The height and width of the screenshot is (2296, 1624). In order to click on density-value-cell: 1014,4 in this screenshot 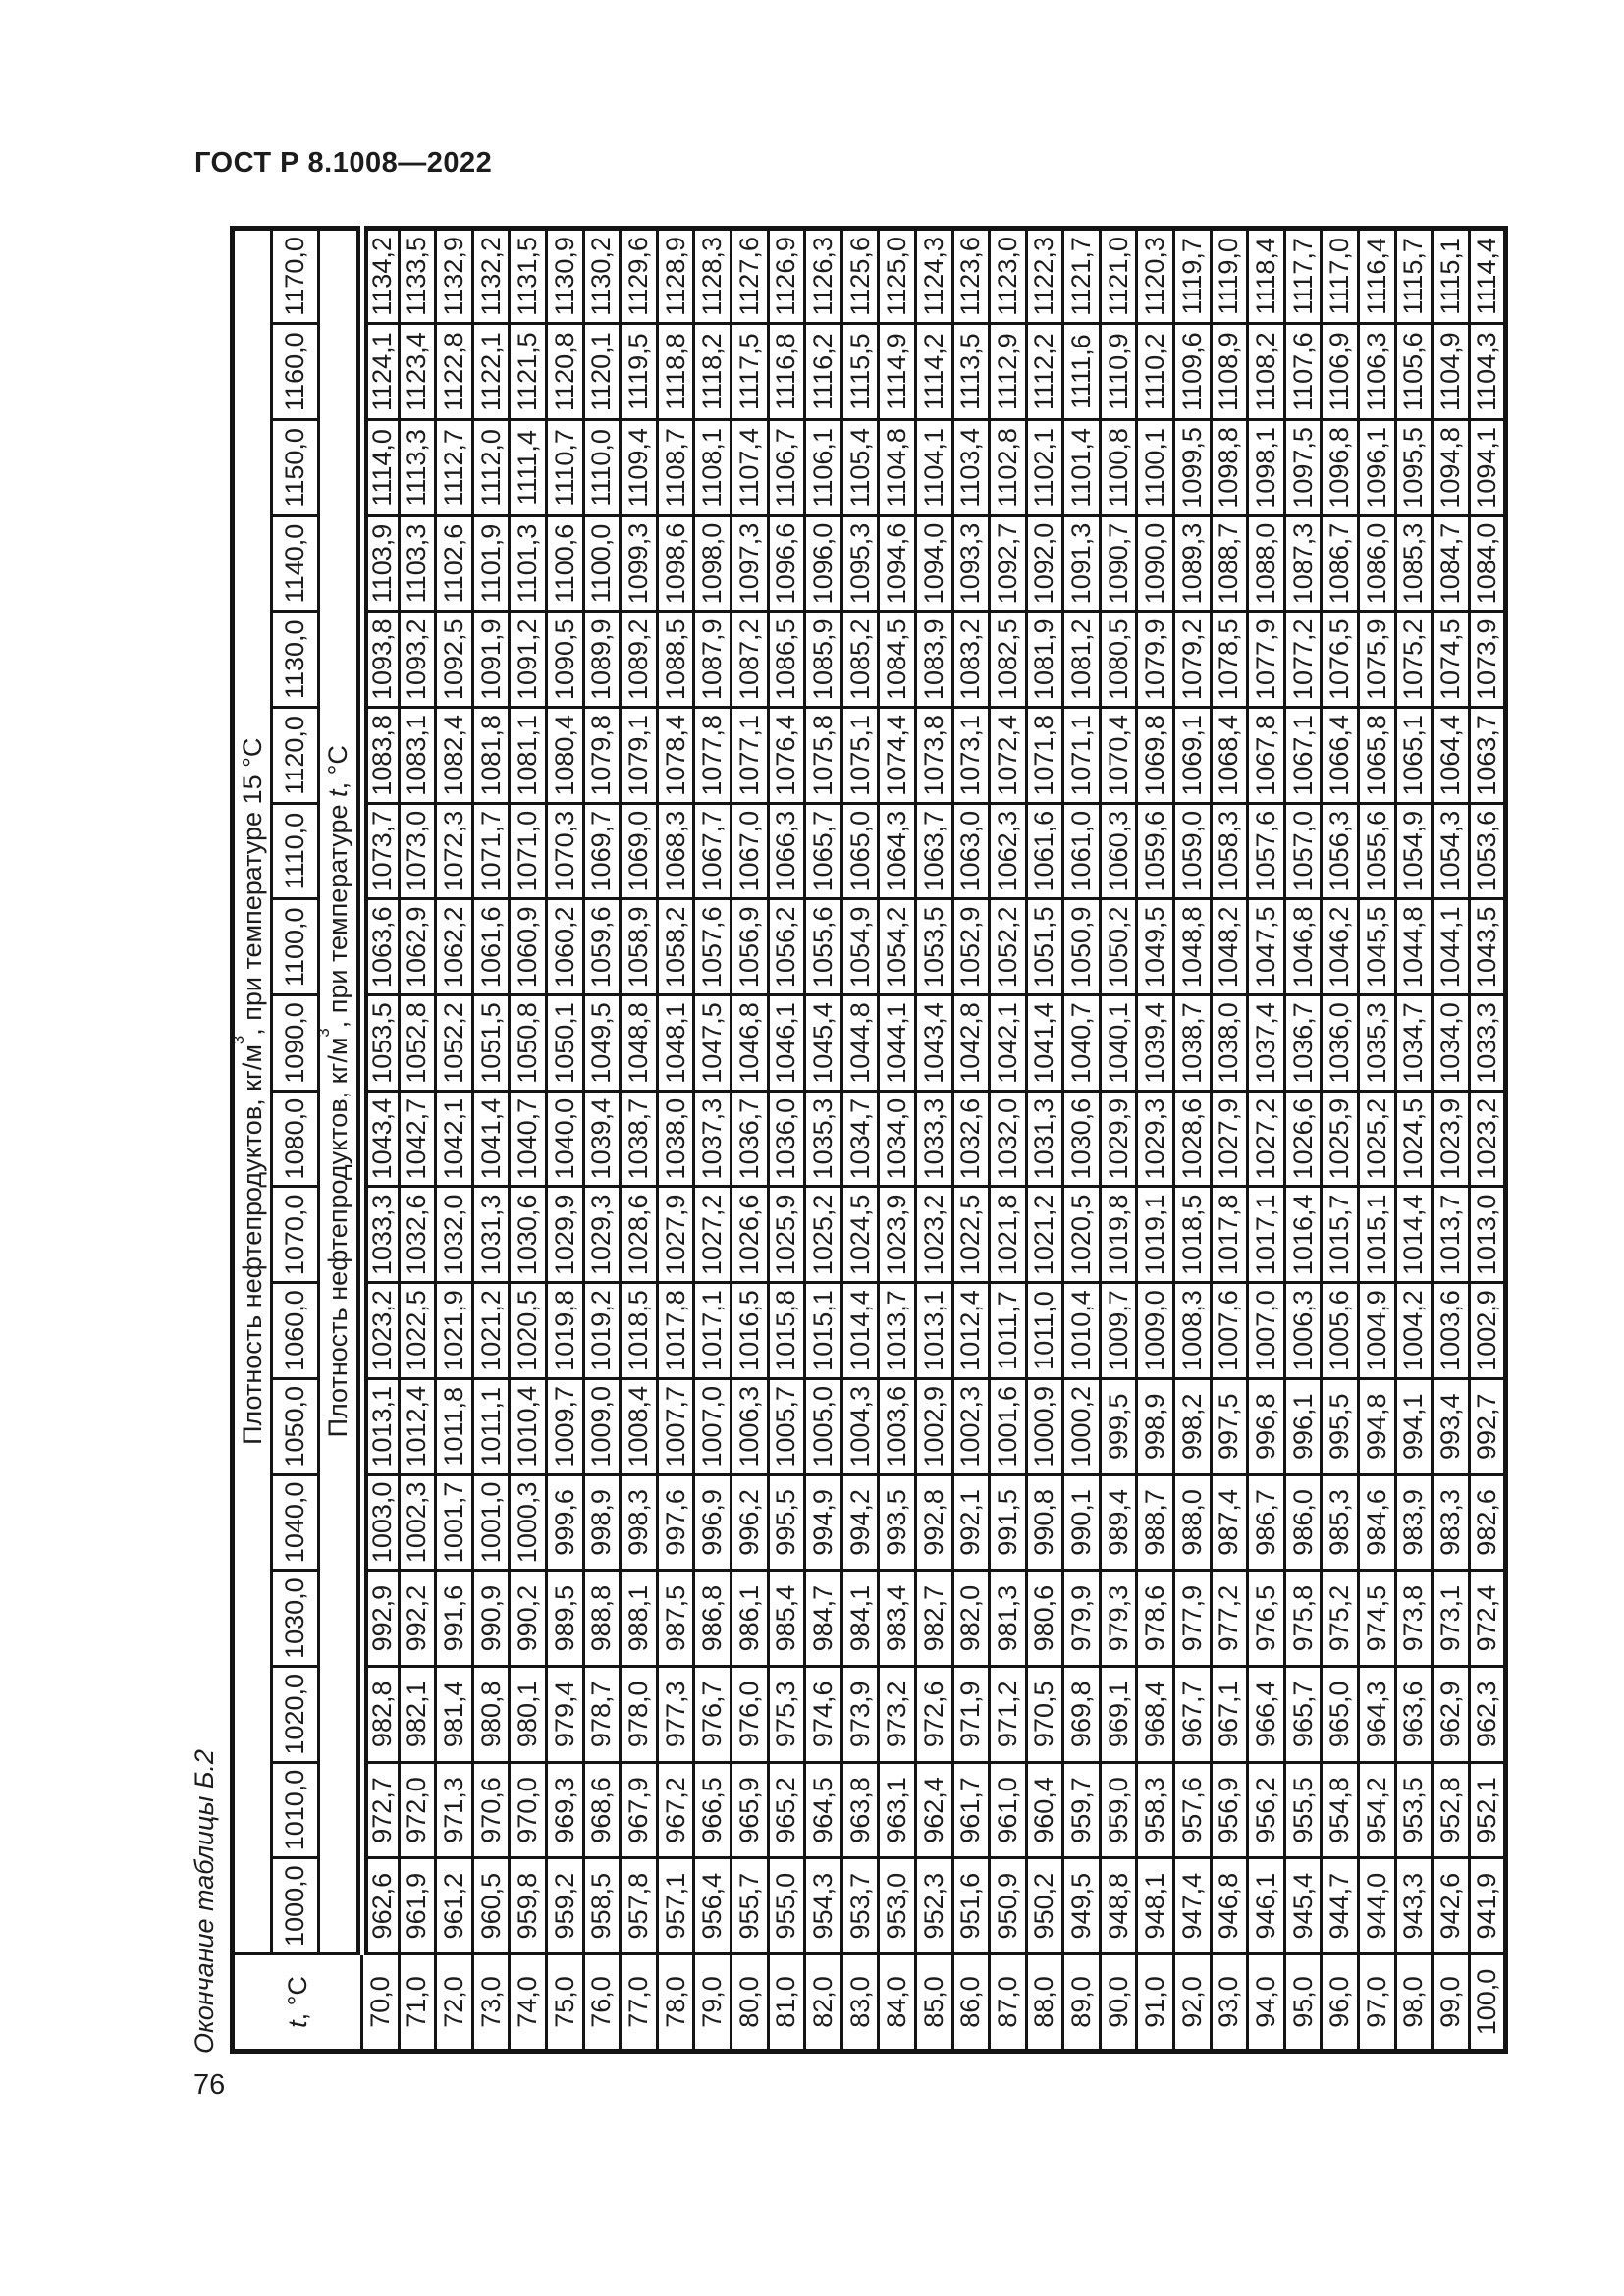, I will do `click(1414, 1235)`.